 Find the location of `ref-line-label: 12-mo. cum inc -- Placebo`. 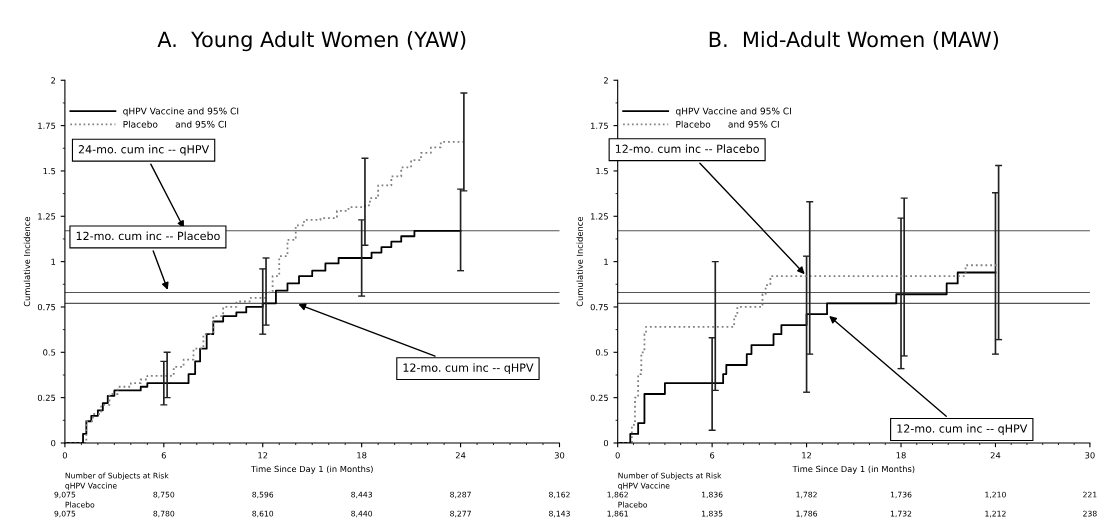

ref-line-label: 12-mo. cum inc -- Placebo is located at coordinates (148, 236).